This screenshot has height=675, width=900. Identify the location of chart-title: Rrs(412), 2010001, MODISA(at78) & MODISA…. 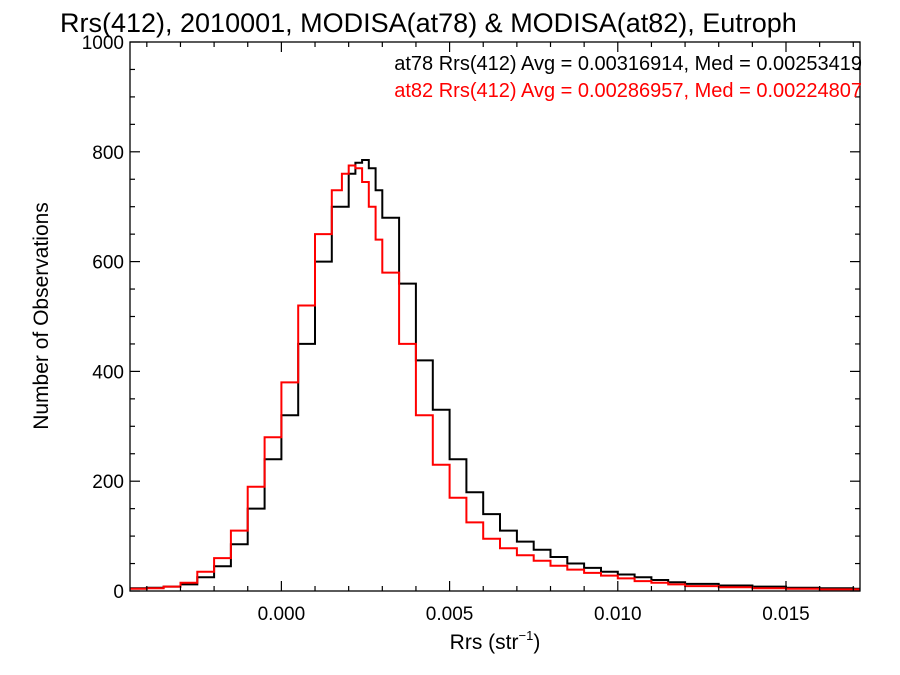
(428, 23).